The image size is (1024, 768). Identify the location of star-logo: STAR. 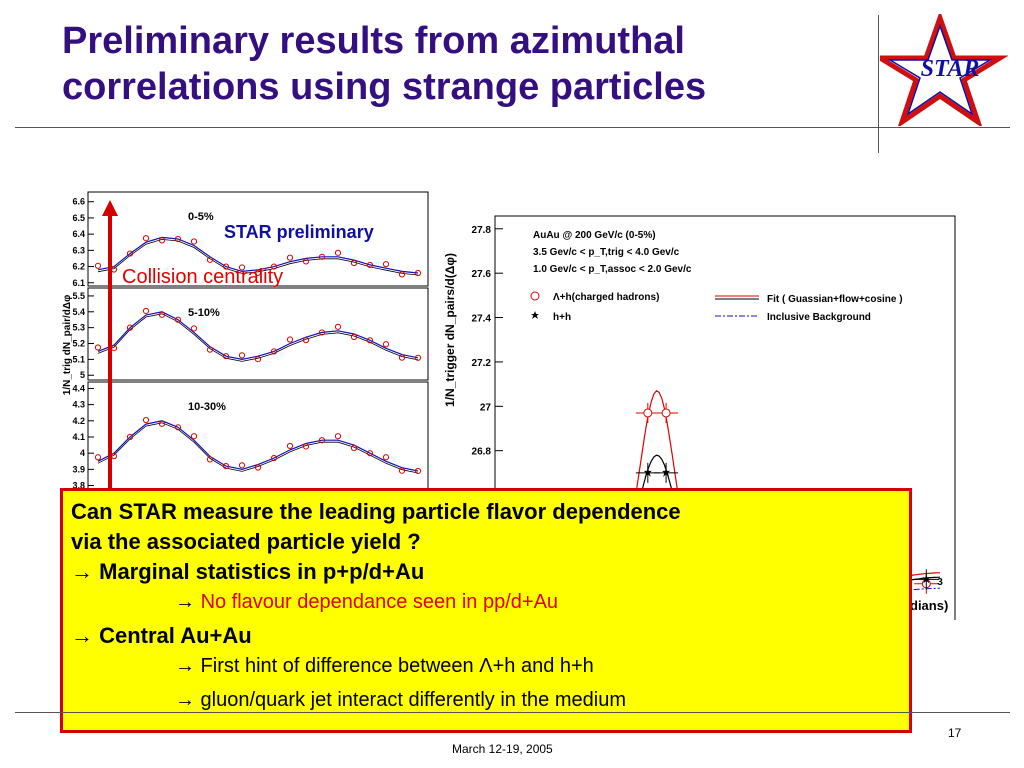
(944, 70).